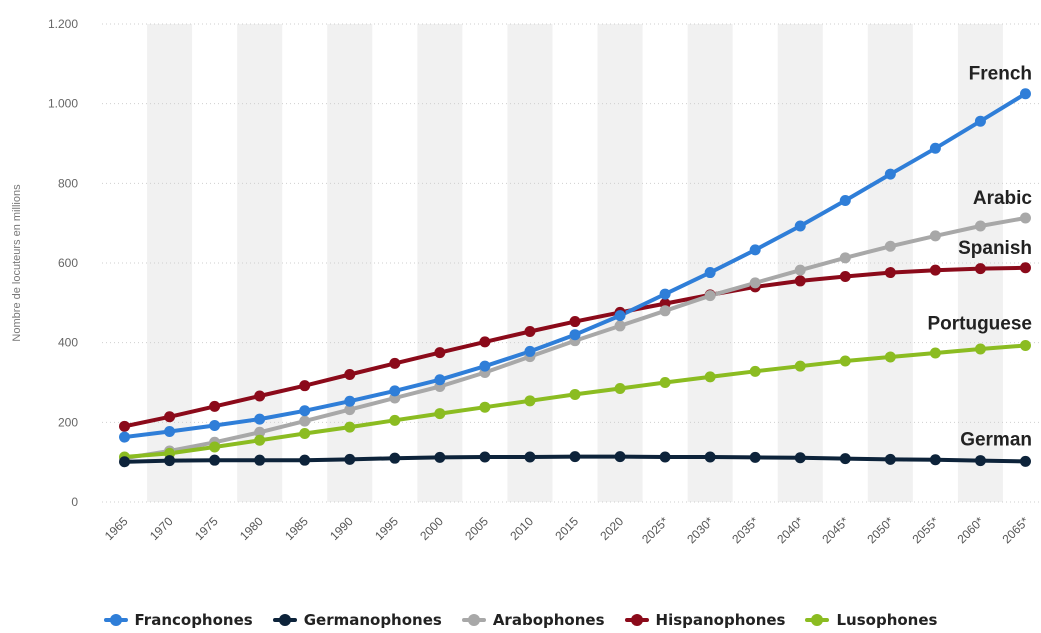 Image resolution: width=1041 pixels, height=633 pixels. What do you see at coordinates (835, 530) in the screenshot?
I see `x-tick-label: 2045*` at bounding box center [835, 530].